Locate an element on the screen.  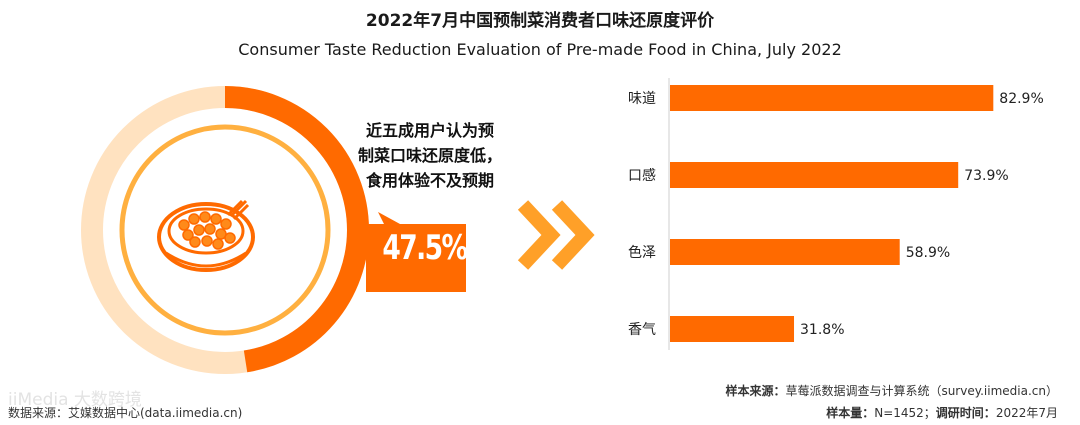
food-bowl-icon is located at coordinates (206, 235).